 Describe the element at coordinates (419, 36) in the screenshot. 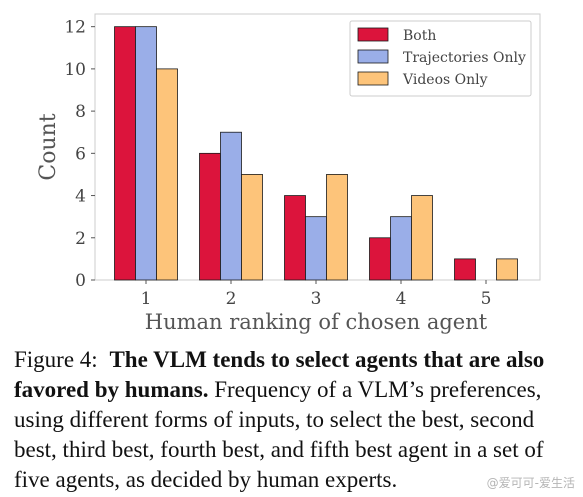

I see `legend-entry: Both` at that location.